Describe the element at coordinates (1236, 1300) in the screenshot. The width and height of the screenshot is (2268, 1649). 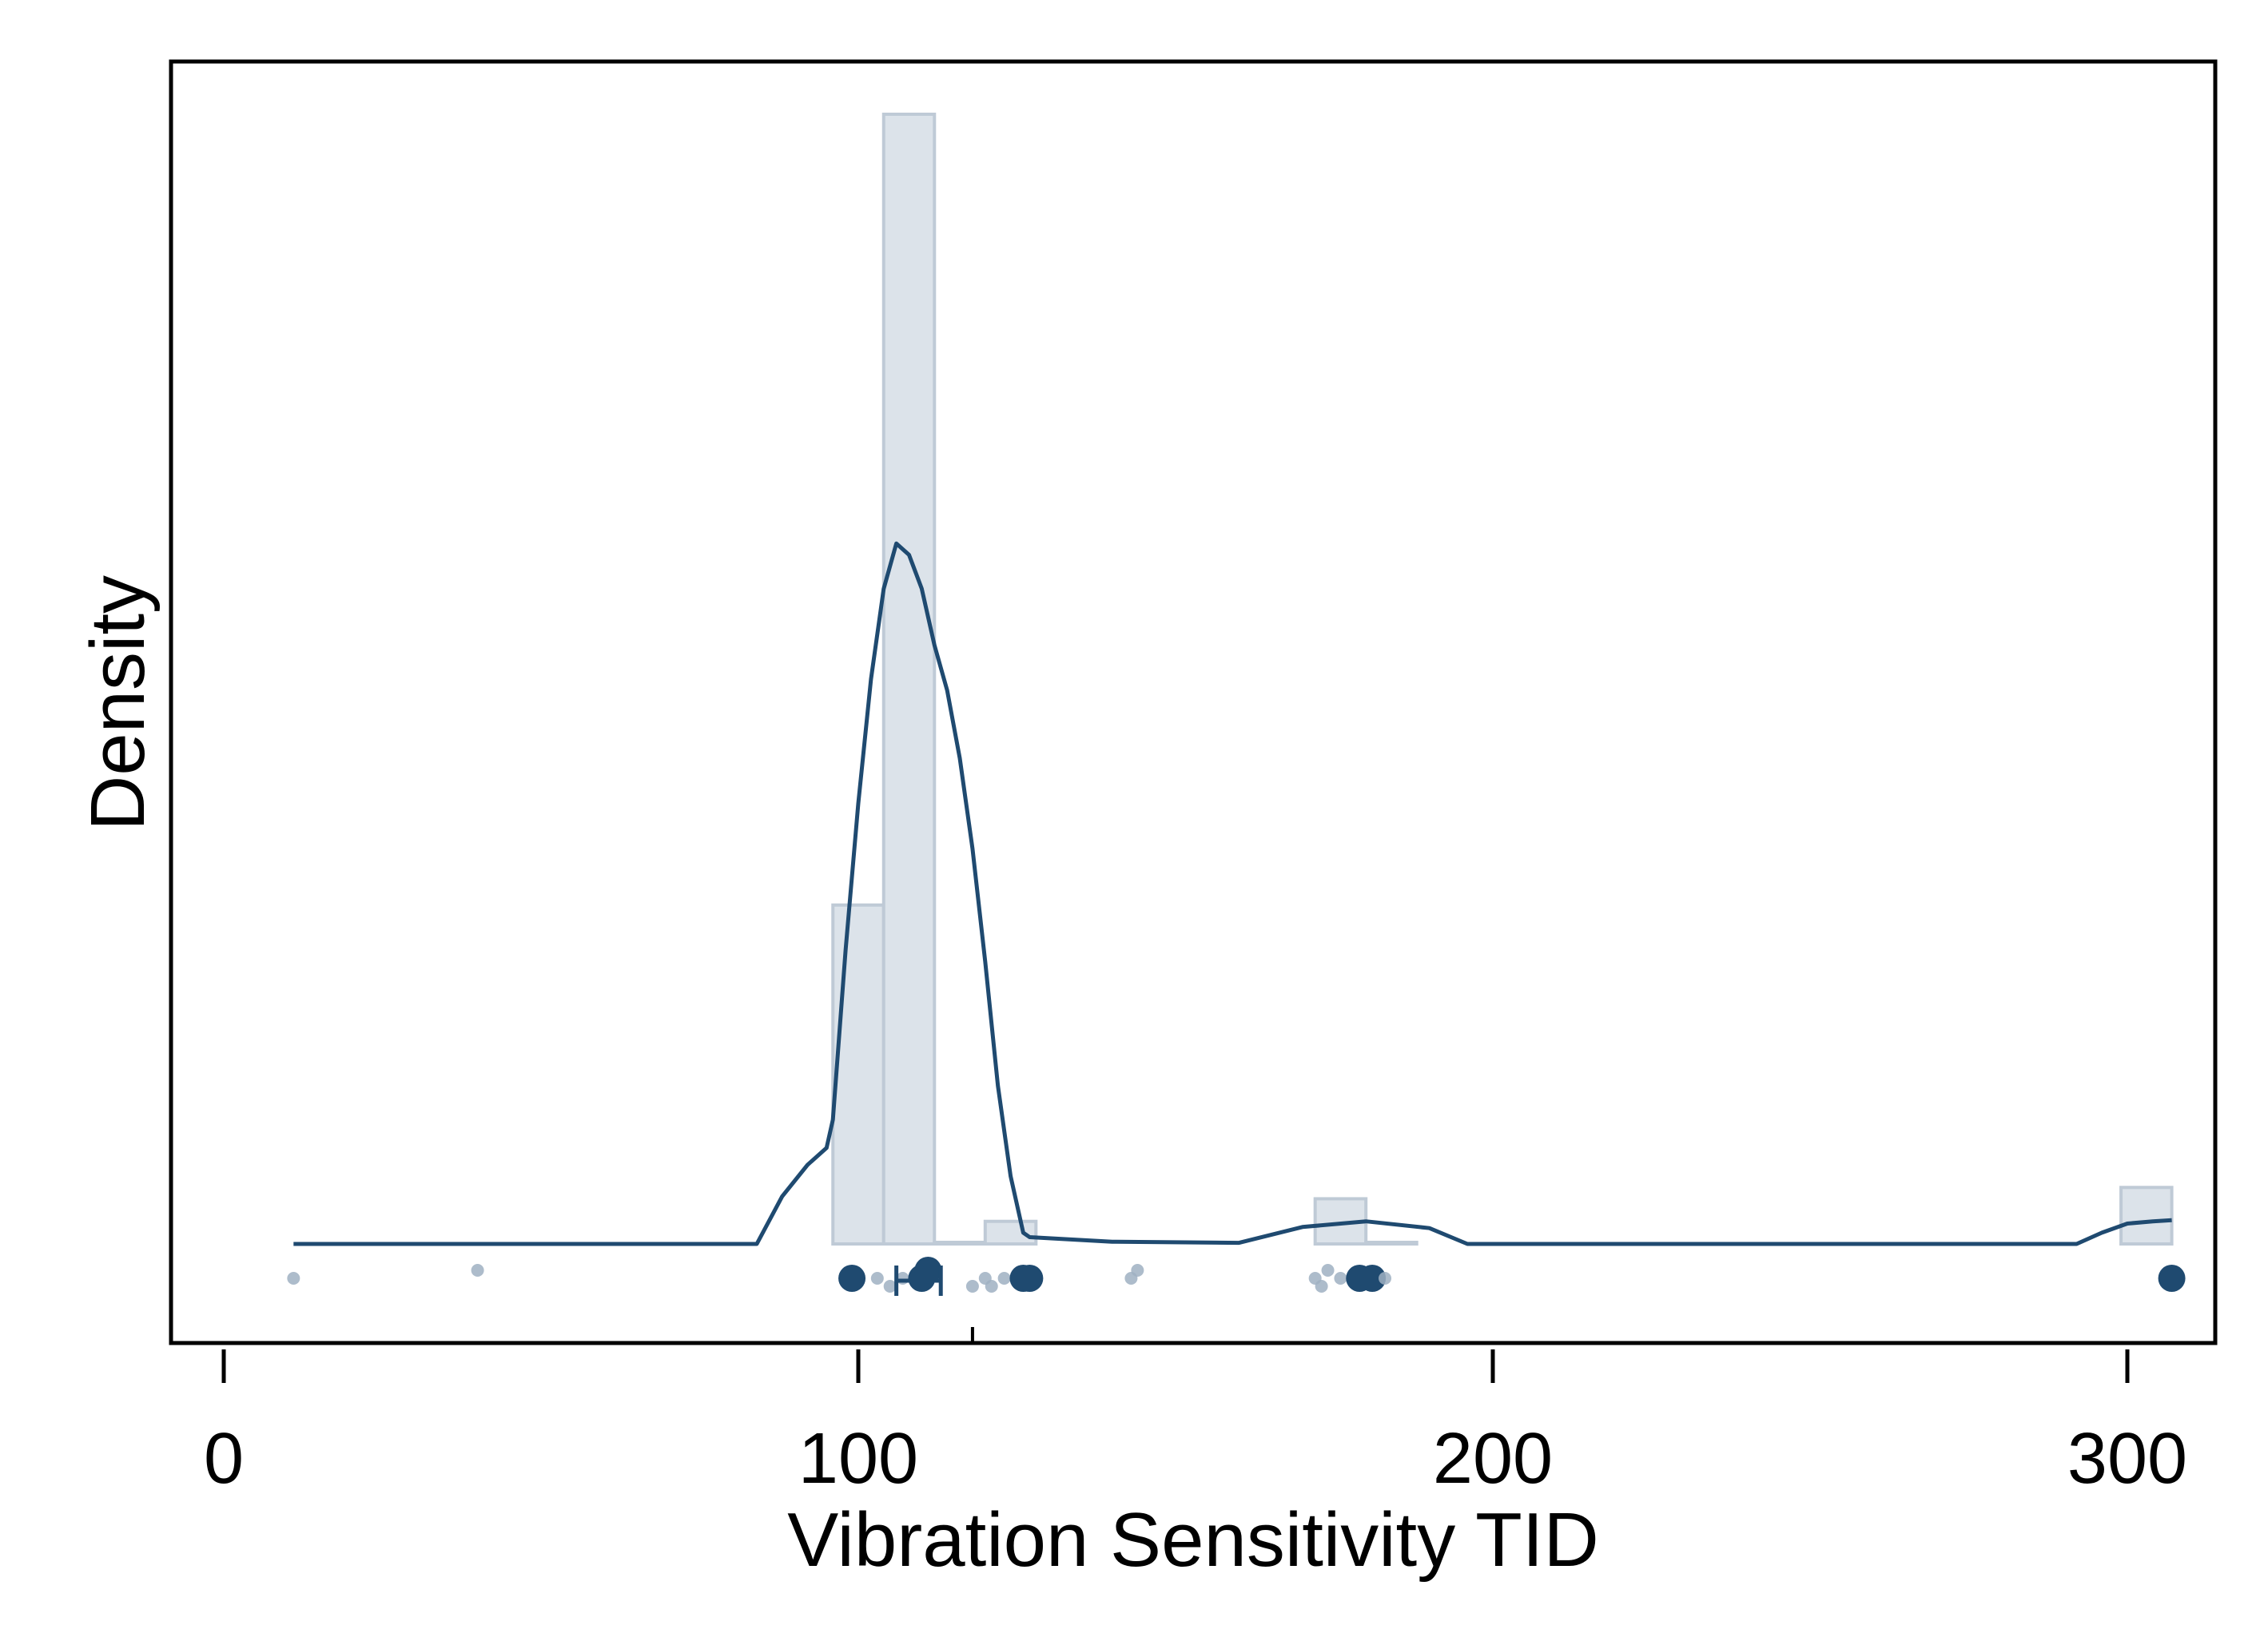
I see `data-points-layer` at that location.